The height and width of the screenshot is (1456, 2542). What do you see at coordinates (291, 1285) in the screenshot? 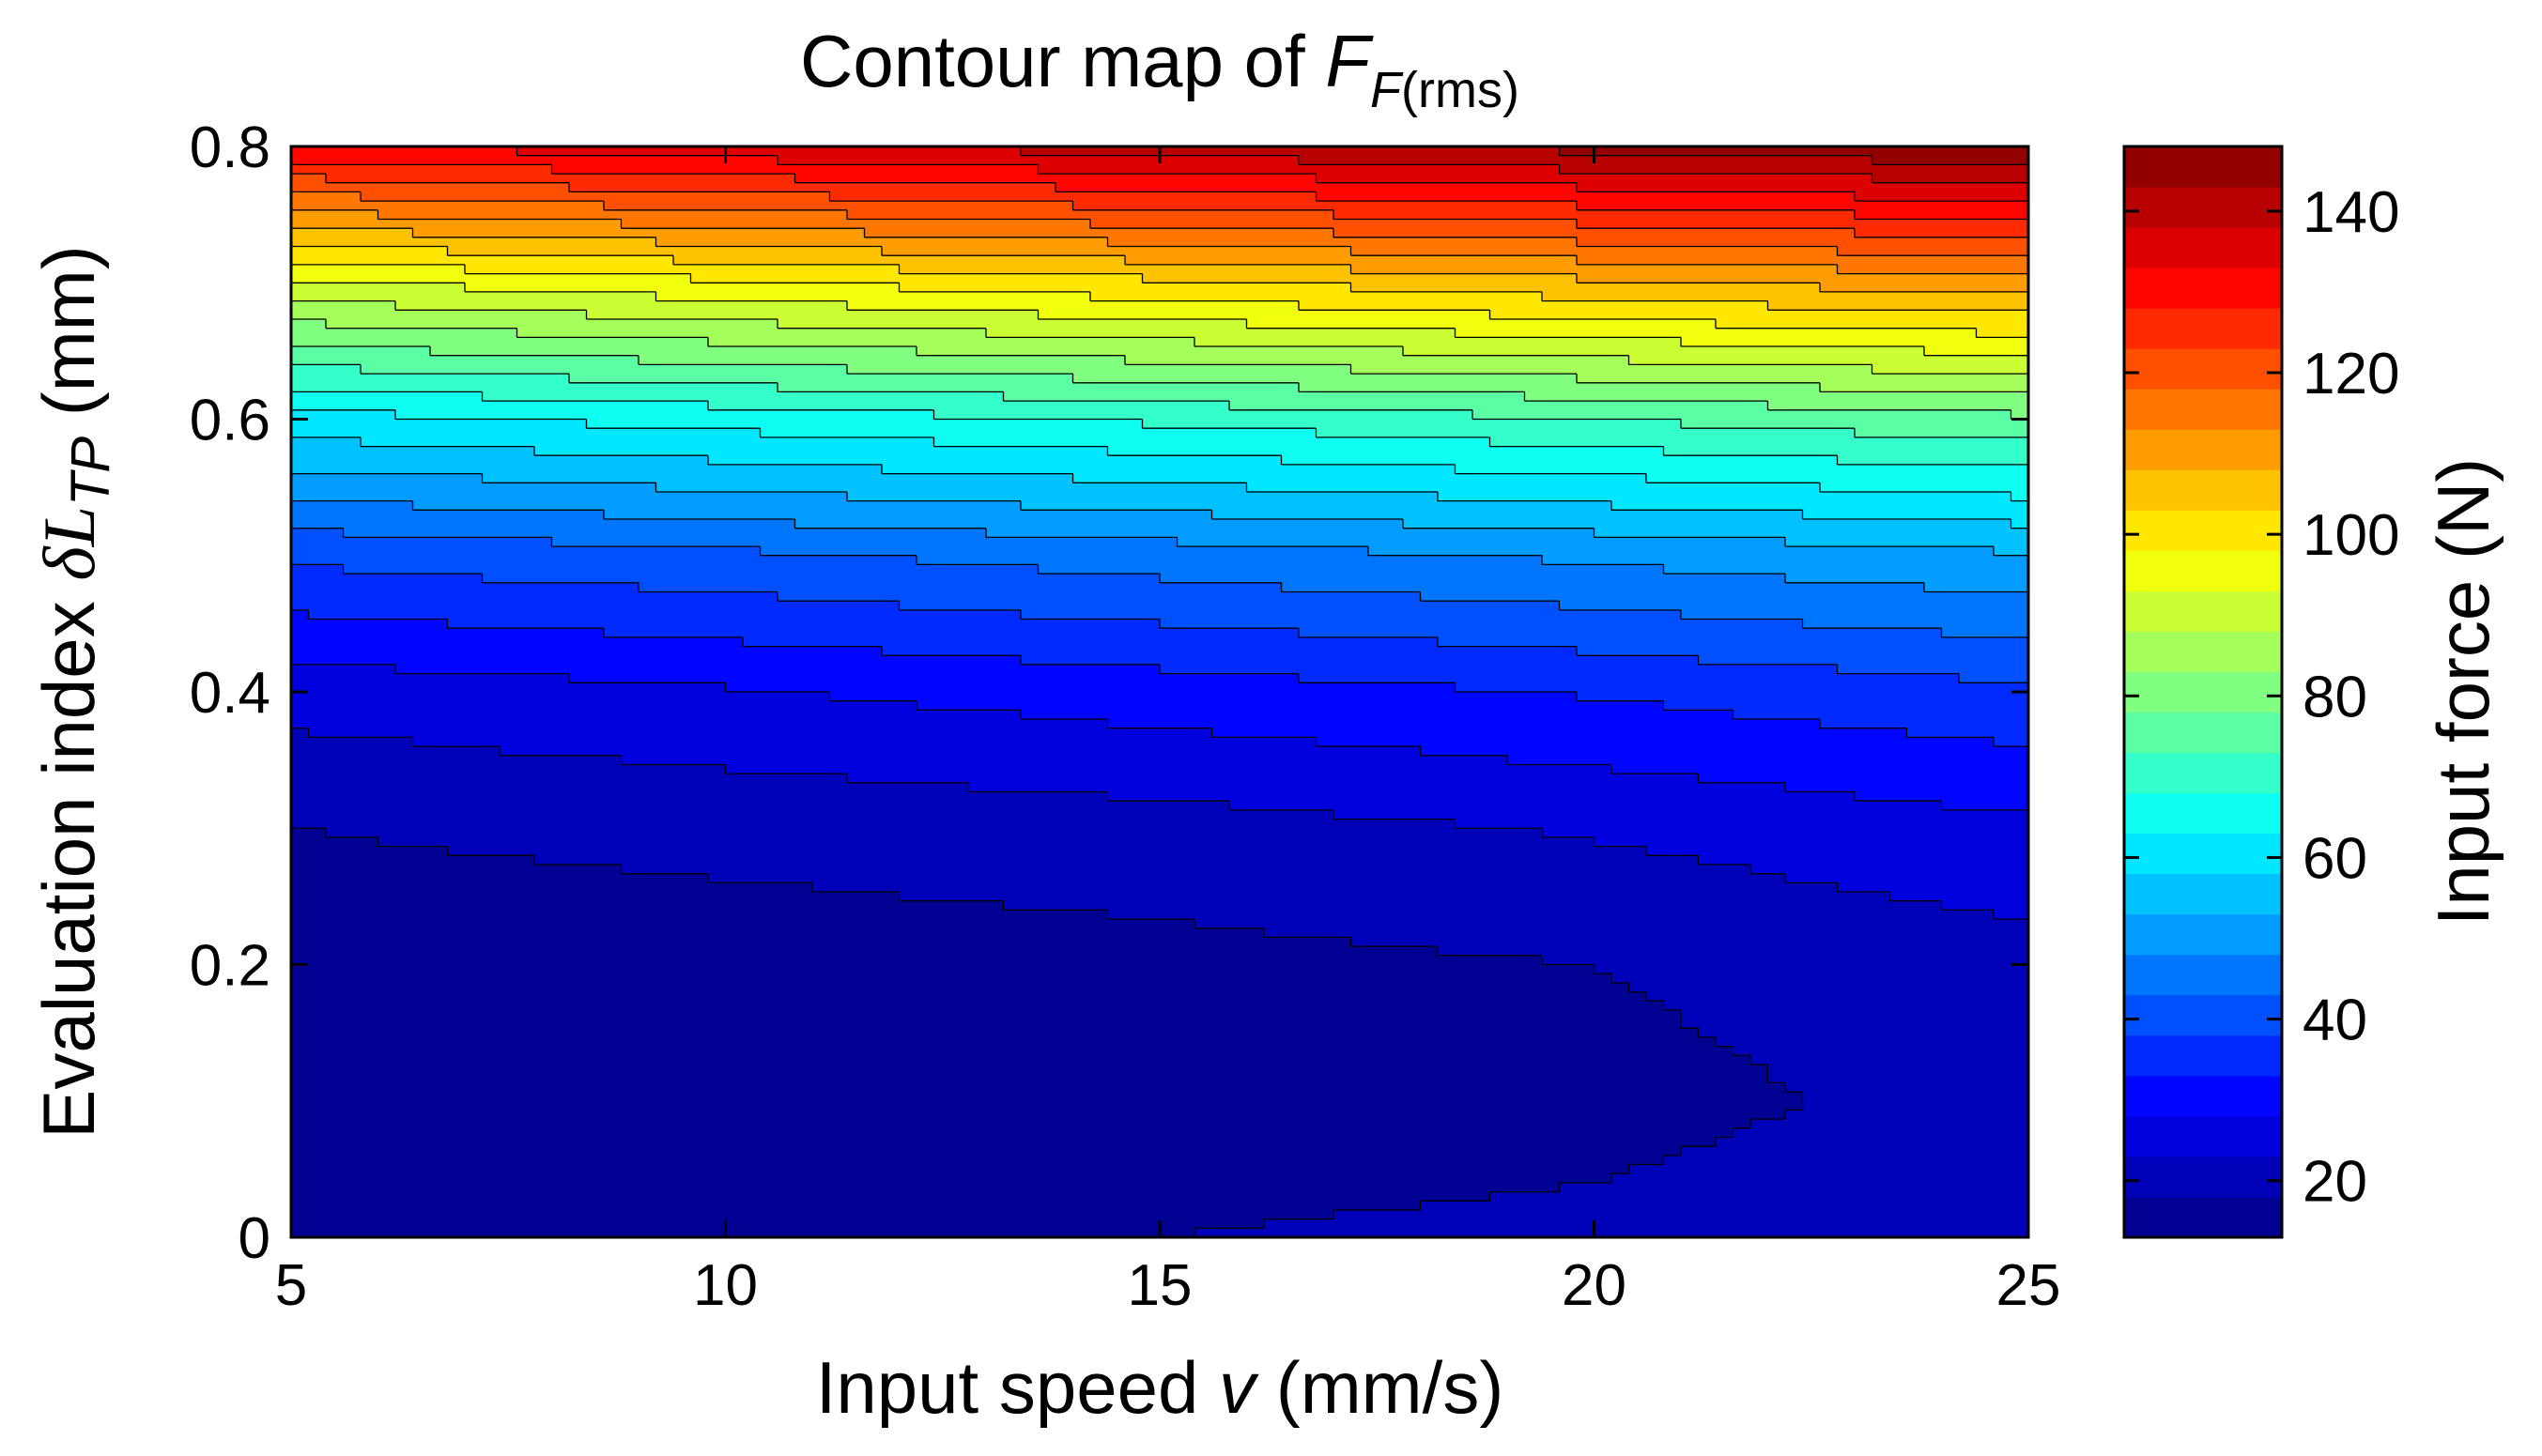
I see `x-tick-label: 5` at bounding box center [291, 1285].